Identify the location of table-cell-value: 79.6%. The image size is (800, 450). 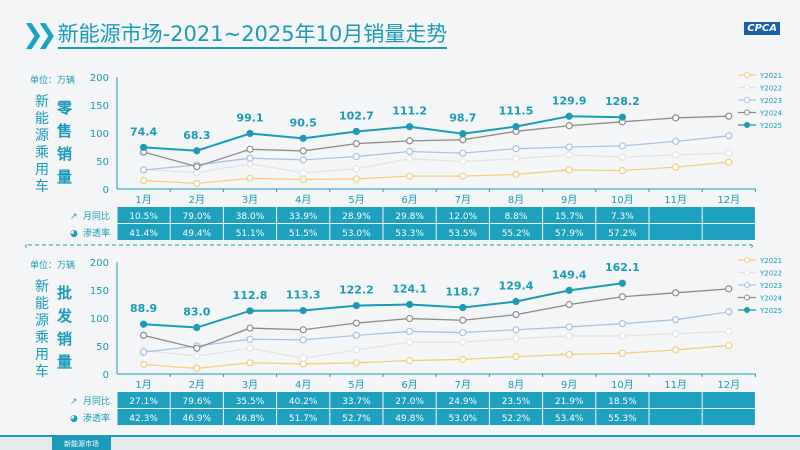
(197, 402).